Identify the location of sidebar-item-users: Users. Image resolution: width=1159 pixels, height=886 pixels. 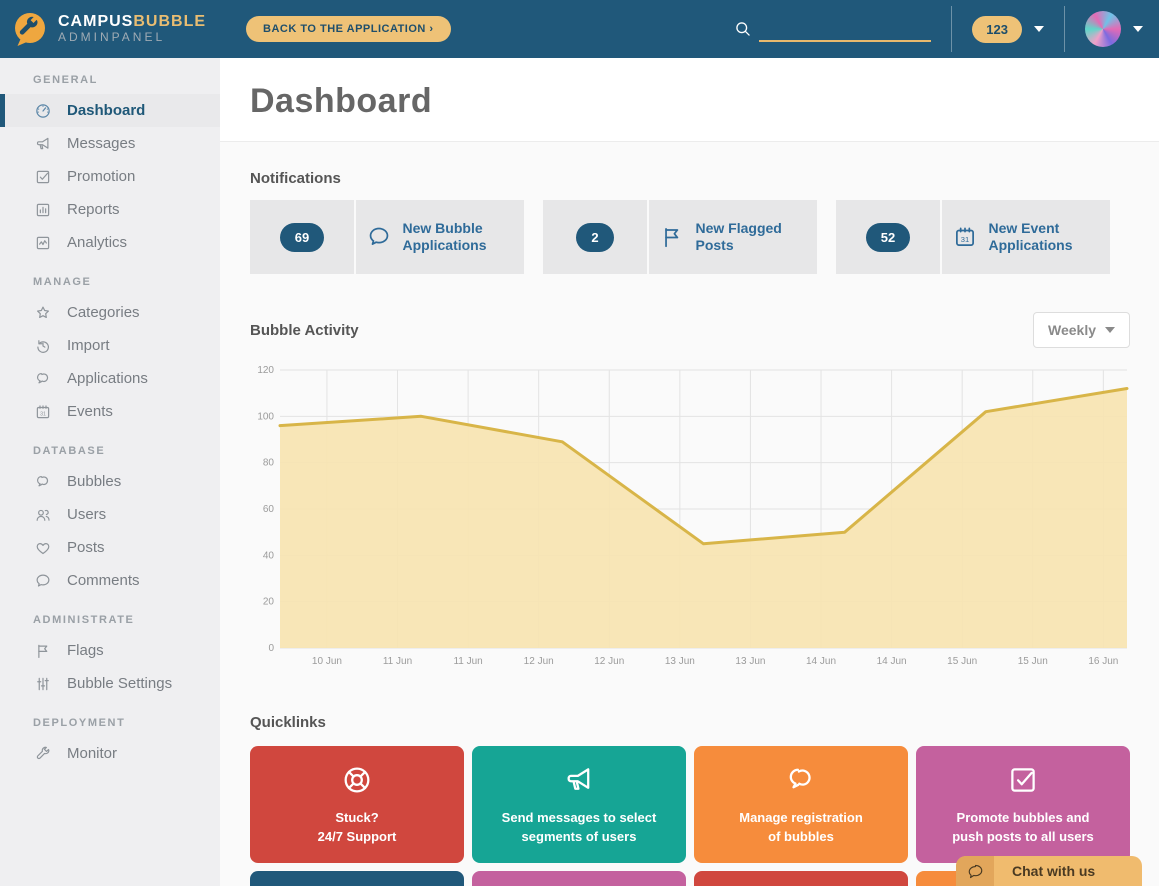
(110, 514).